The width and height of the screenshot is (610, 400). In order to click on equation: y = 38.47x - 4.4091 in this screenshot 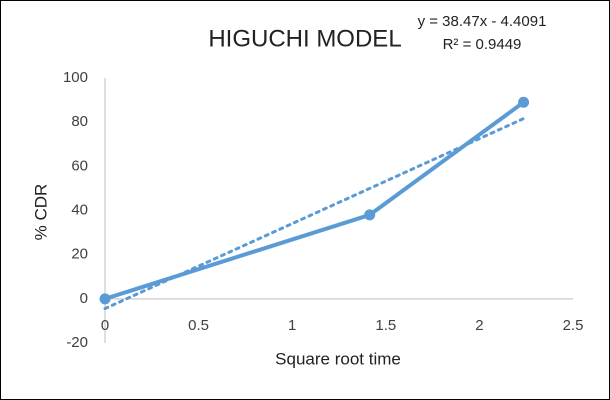, I will do `click(482, 21)`.